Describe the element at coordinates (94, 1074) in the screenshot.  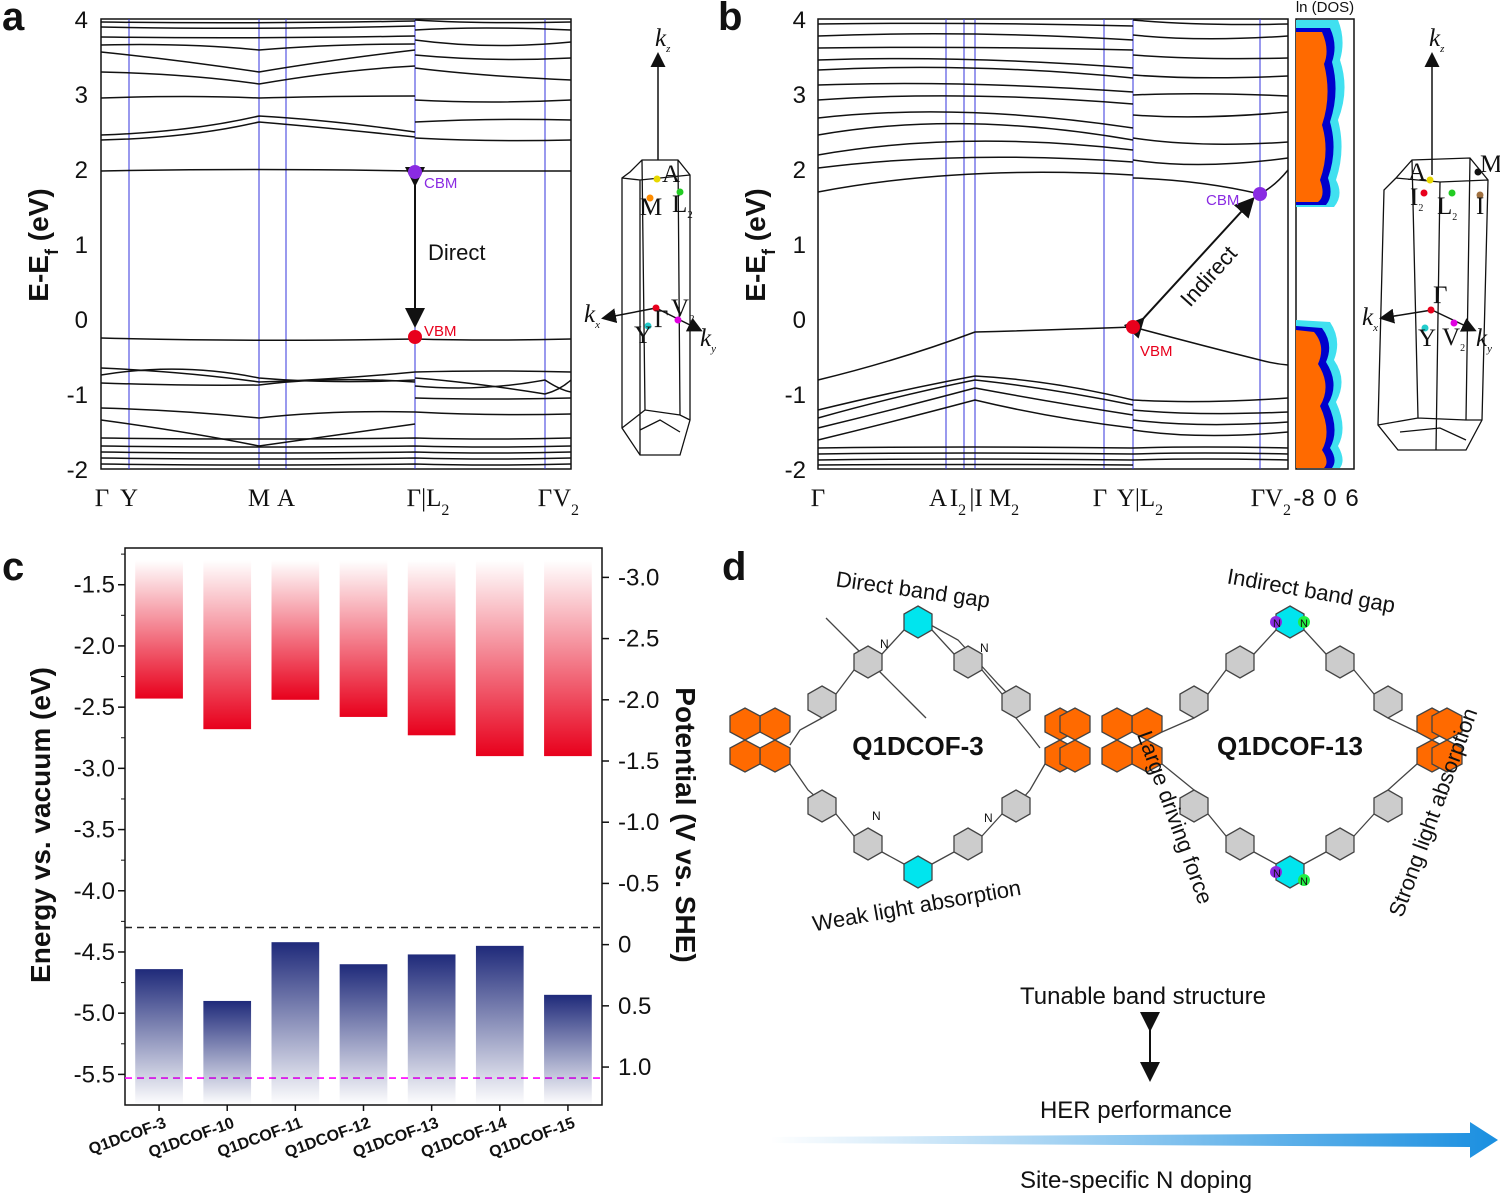
I see `y-tick-label: -5.5` at that location.